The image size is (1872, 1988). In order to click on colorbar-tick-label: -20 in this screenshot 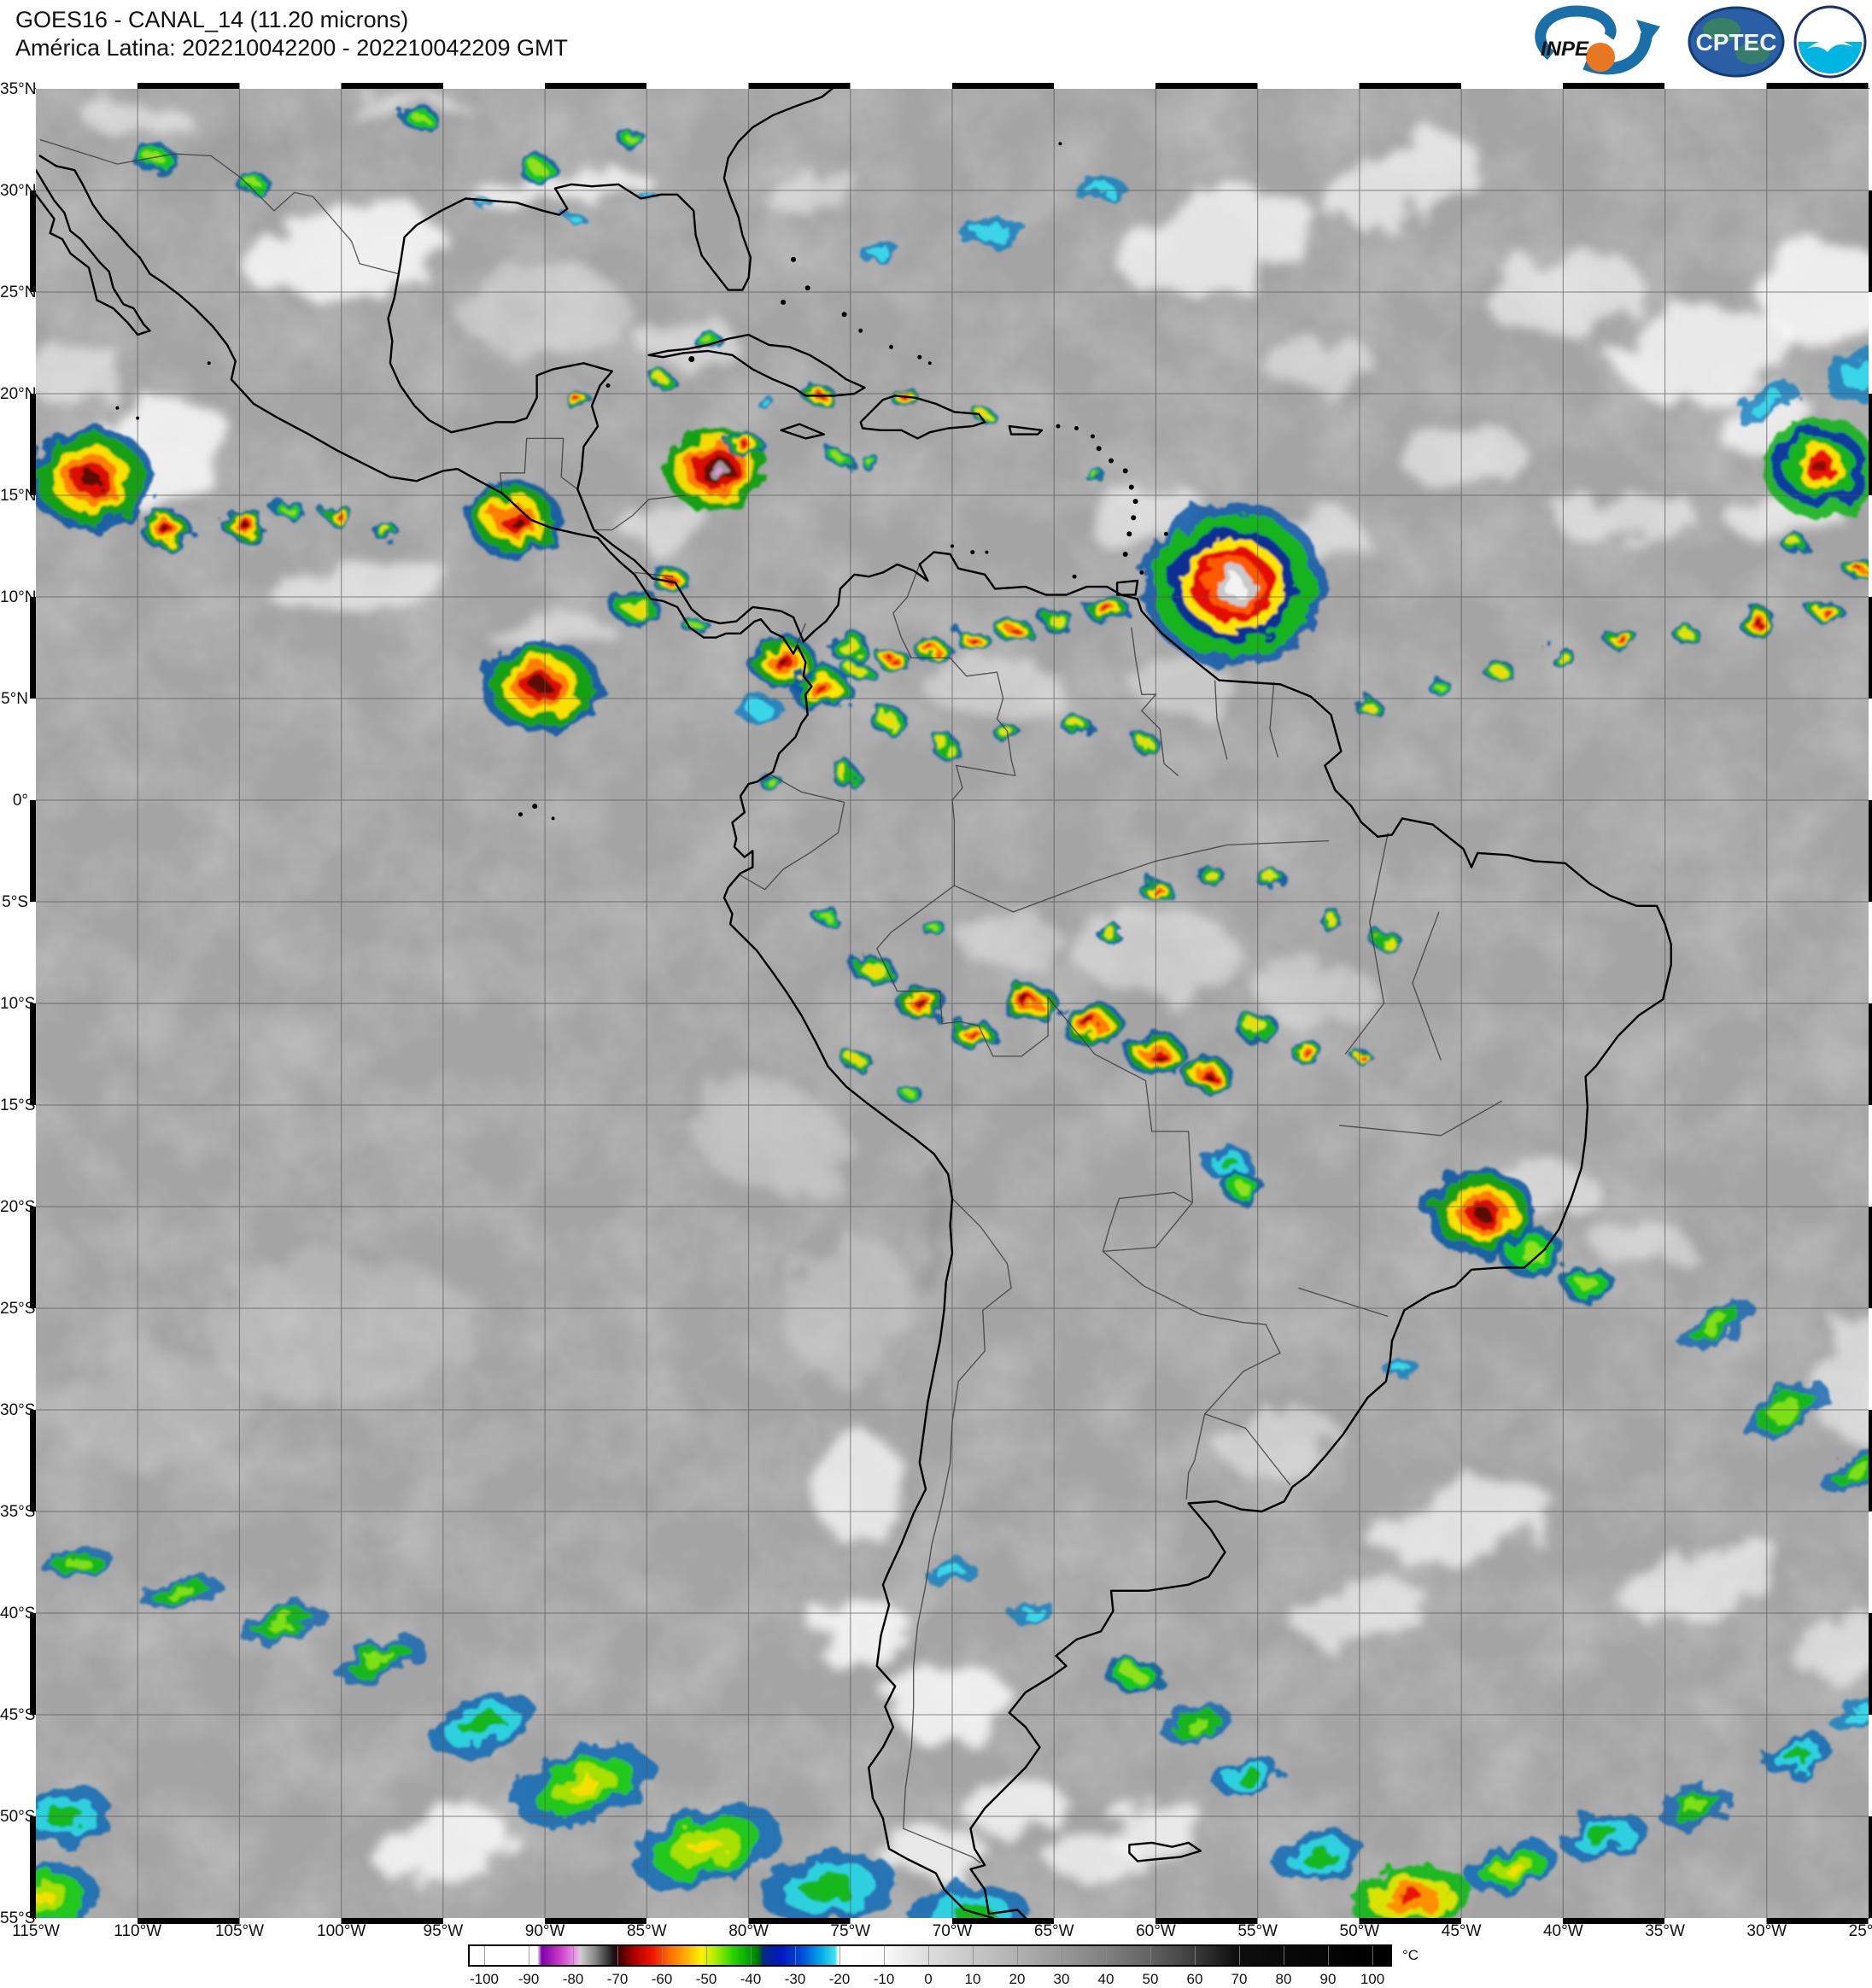, I will do `click(839, 1979)`.